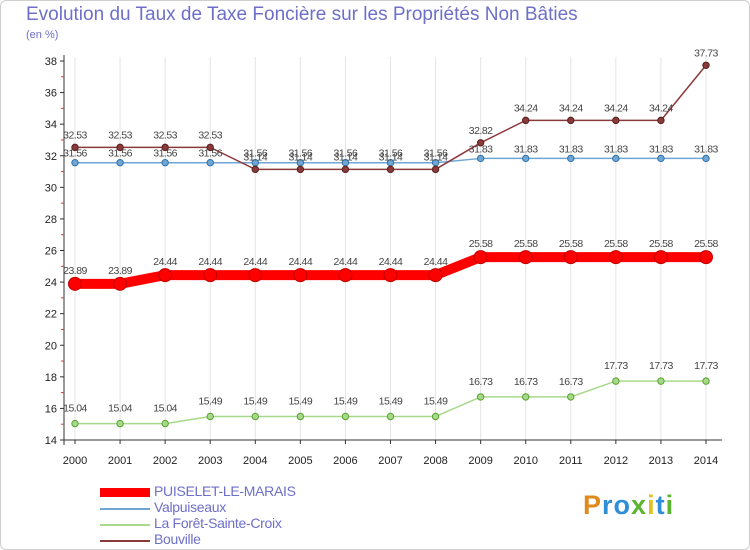 This screenshot has height=550, width=750. What do you see at coordinates (51, 315) in the screenshot?
I see `y-tick-label: 22` at bounding box center [51, 315].